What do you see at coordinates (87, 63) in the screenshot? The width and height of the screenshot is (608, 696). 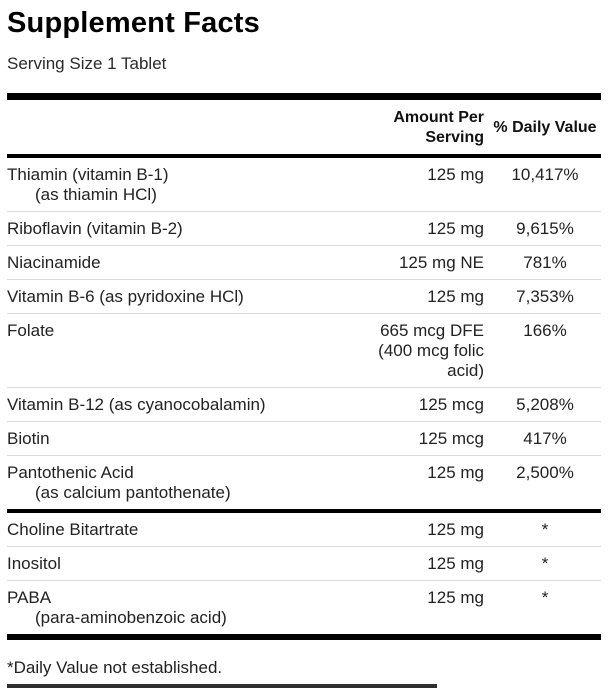 I see `serving-size: Serving Size 1 Tablet` at bounding box center [87, 63].